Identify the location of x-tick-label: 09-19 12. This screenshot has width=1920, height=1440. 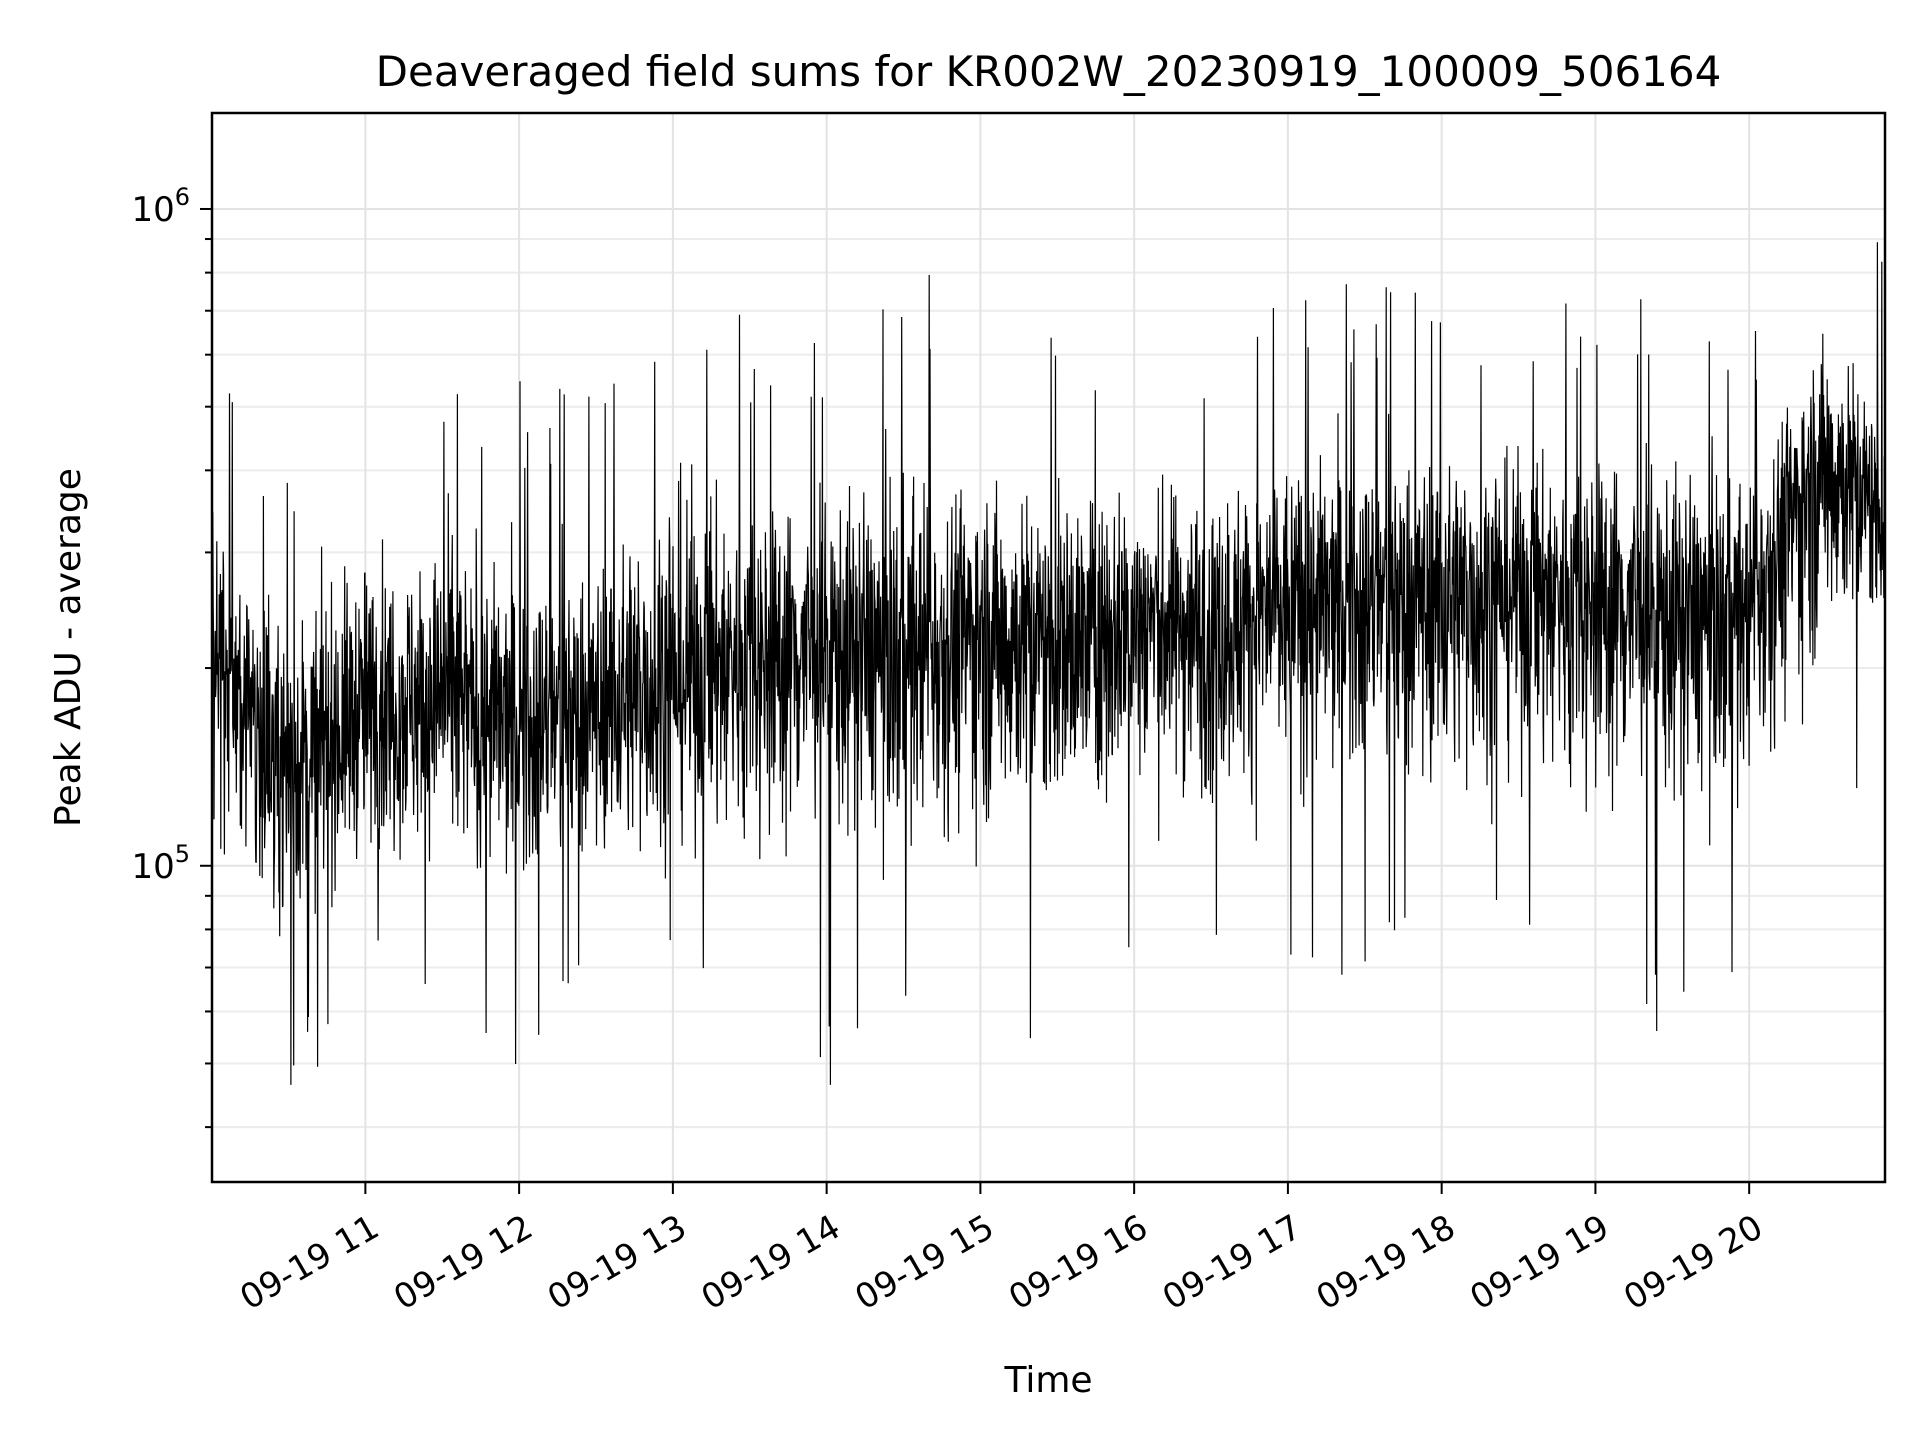
(463, 1262).